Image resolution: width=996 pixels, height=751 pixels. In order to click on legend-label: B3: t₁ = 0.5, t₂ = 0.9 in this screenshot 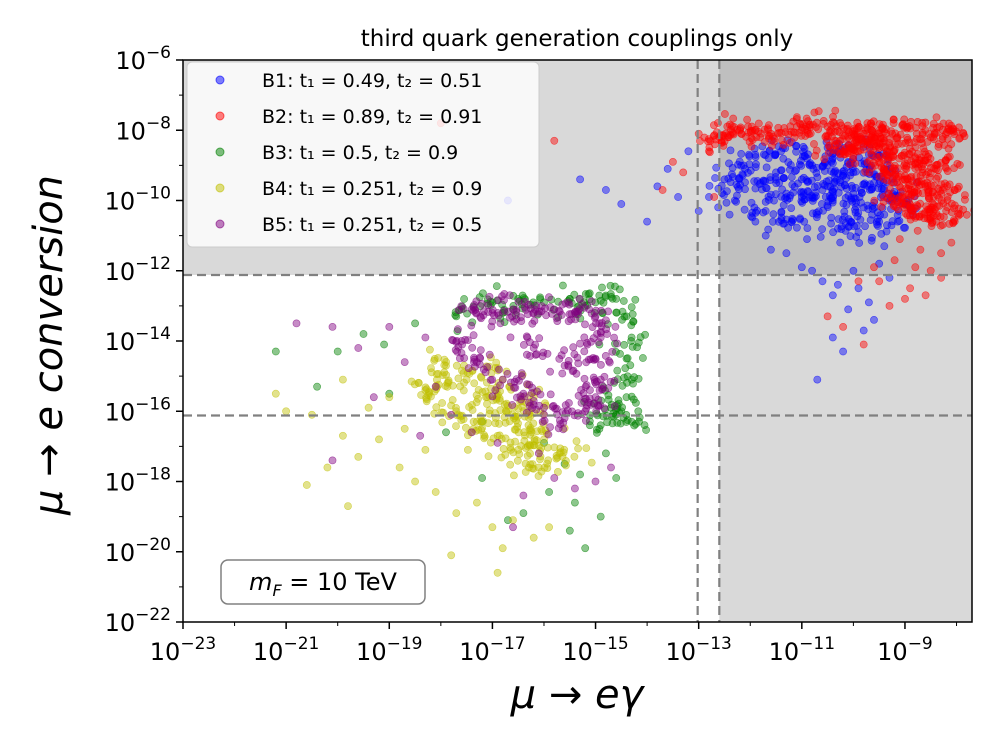, I will do `click(360, 153)`.